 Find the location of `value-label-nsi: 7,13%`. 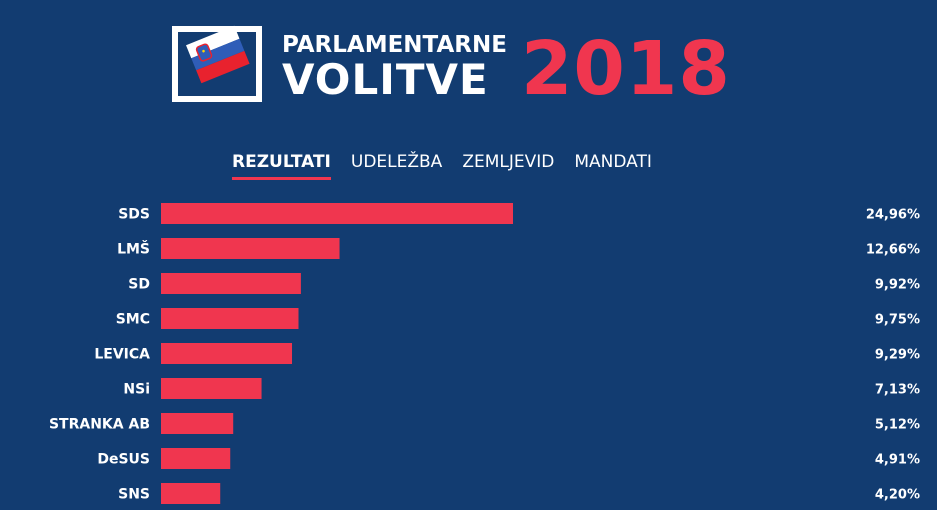

value-label-nsi: 7,13% is located at coordinates (897, 390).